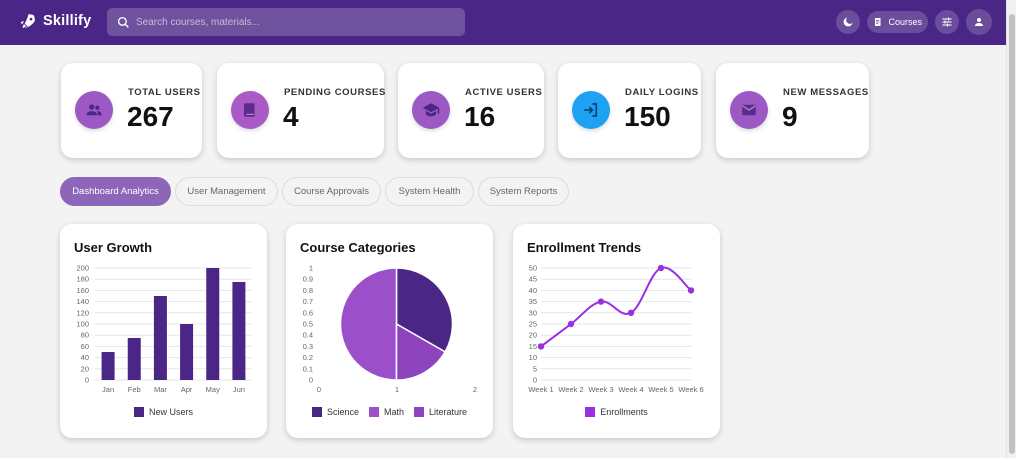 Image resolution: width=1016 pixels, height=458 pixels. What do you see at coordinates (291, 116) in the screenshot?
I see `stat-value: 4` at bounding box center [291, 116].